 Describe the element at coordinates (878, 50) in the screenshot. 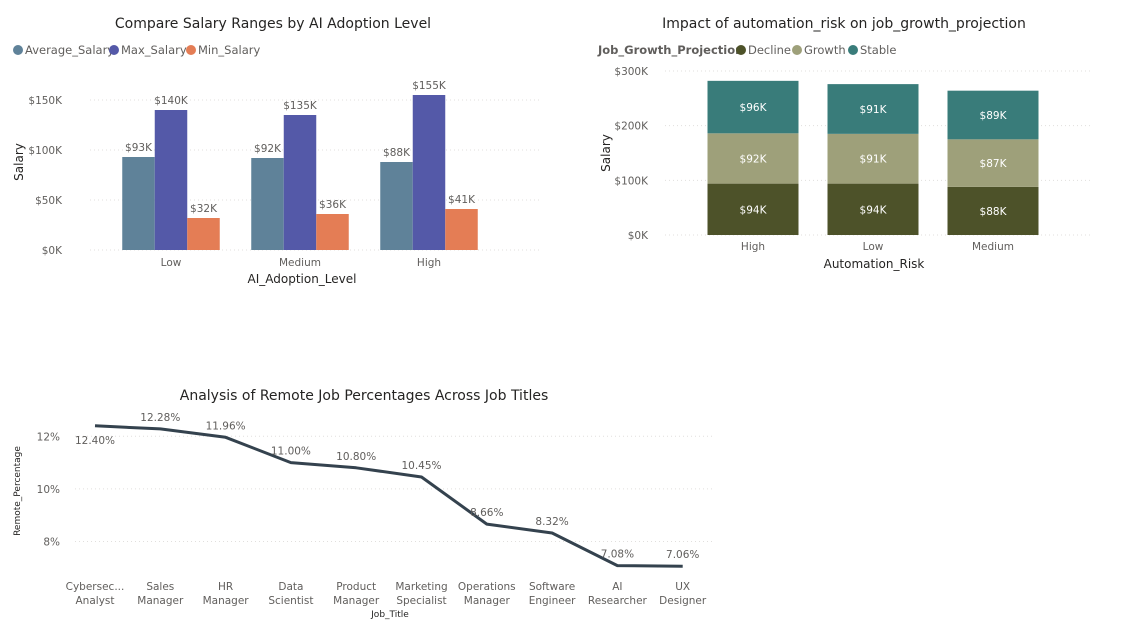

I see `legend-stable: Stable` at that location.